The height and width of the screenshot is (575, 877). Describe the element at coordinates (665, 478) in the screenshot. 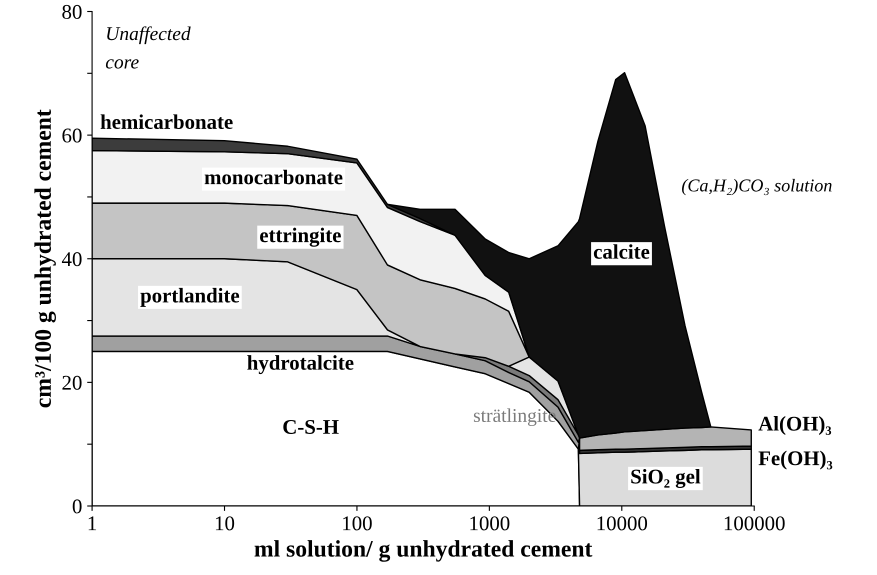

I see `series-label: SiO₂ gel` at that location.